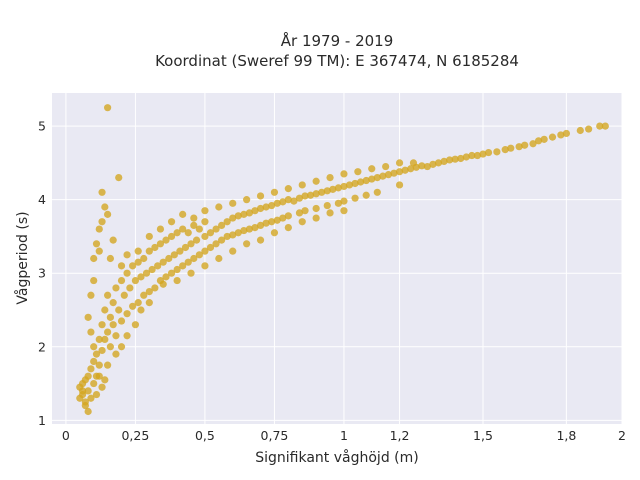 Image resolution: width=640 pixels, height=480 pixels. What do you see at coordinates (42, 420) in the screenshot?
I see `y-tick-label: 1` at bounding box center [42, 420].